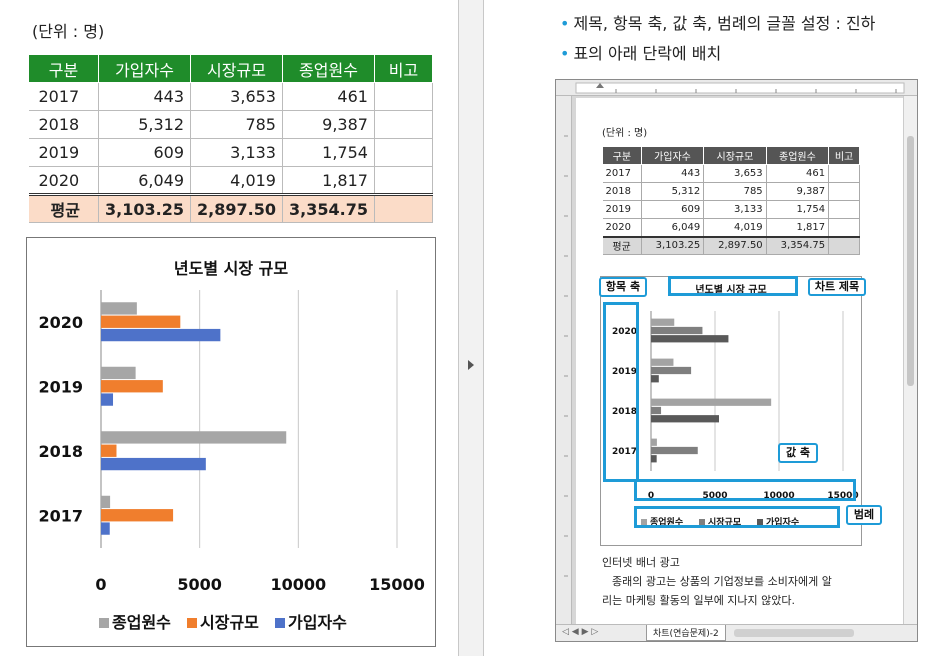  What do you see at coordinates (471, 365) in the screenshot?
I see `expand-arrow-icon` at bounding box center [471, 365].